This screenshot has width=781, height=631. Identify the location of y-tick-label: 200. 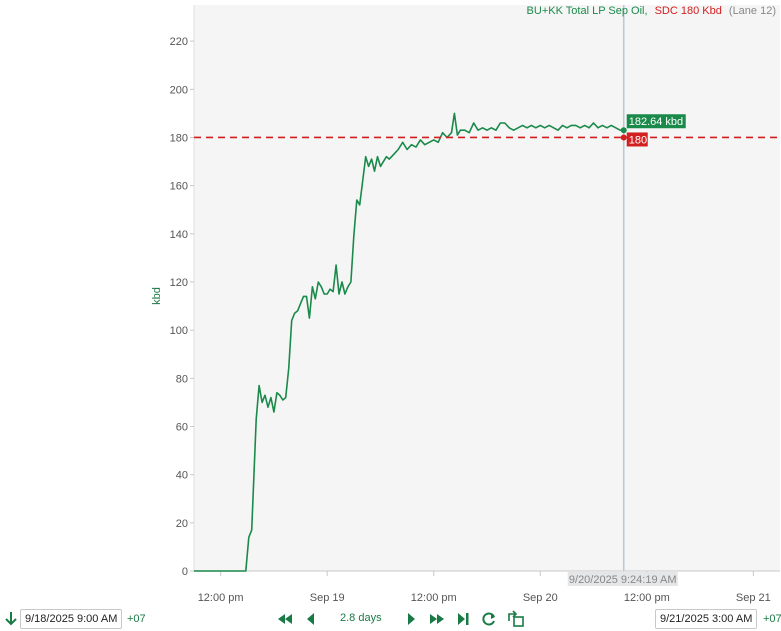
(179, 90).